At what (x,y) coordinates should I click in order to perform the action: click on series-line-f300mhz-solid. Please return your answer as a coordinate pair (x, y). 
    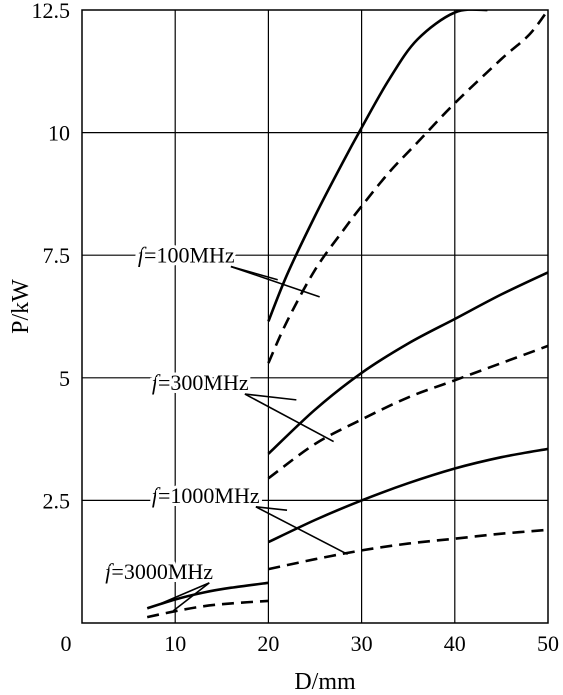
    Looking at the image, I should click on (407, 363).